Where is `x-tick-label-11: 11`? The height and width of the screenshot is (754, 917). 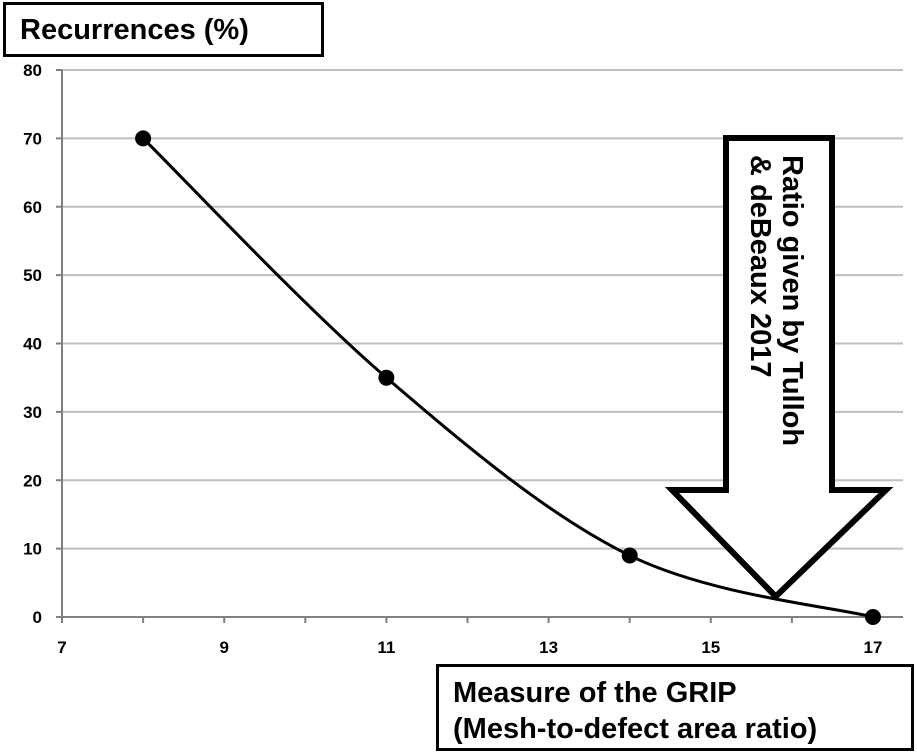
x-tick-label-11: 11 is located at coordinates (386, 647).